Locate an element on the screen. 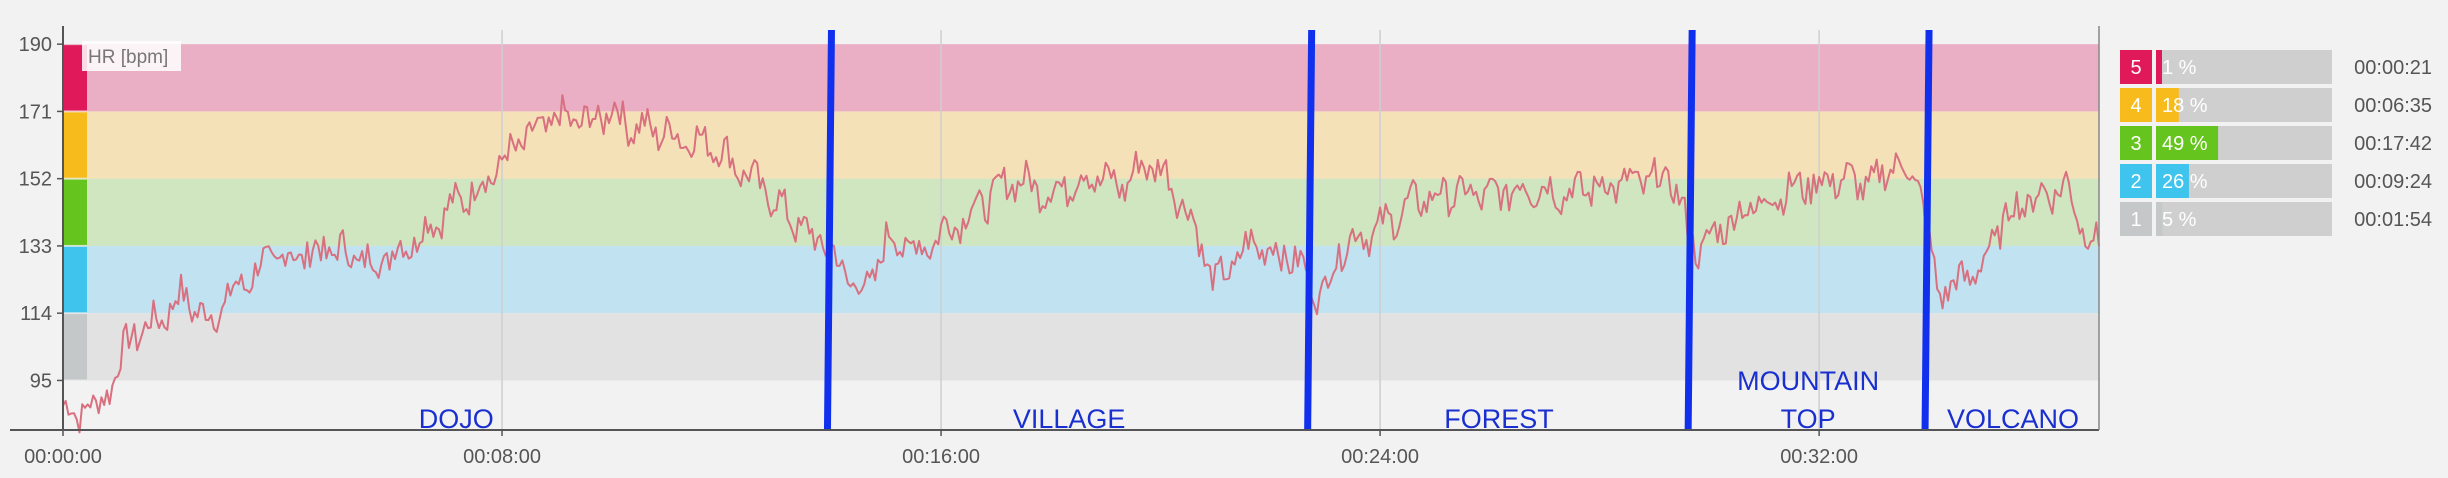 Image resolution: width=2448 pixels, height=478 pixels. legend-row-zone-2: 2 26 % 00:09:24 is located at coordinates (2276, 181).